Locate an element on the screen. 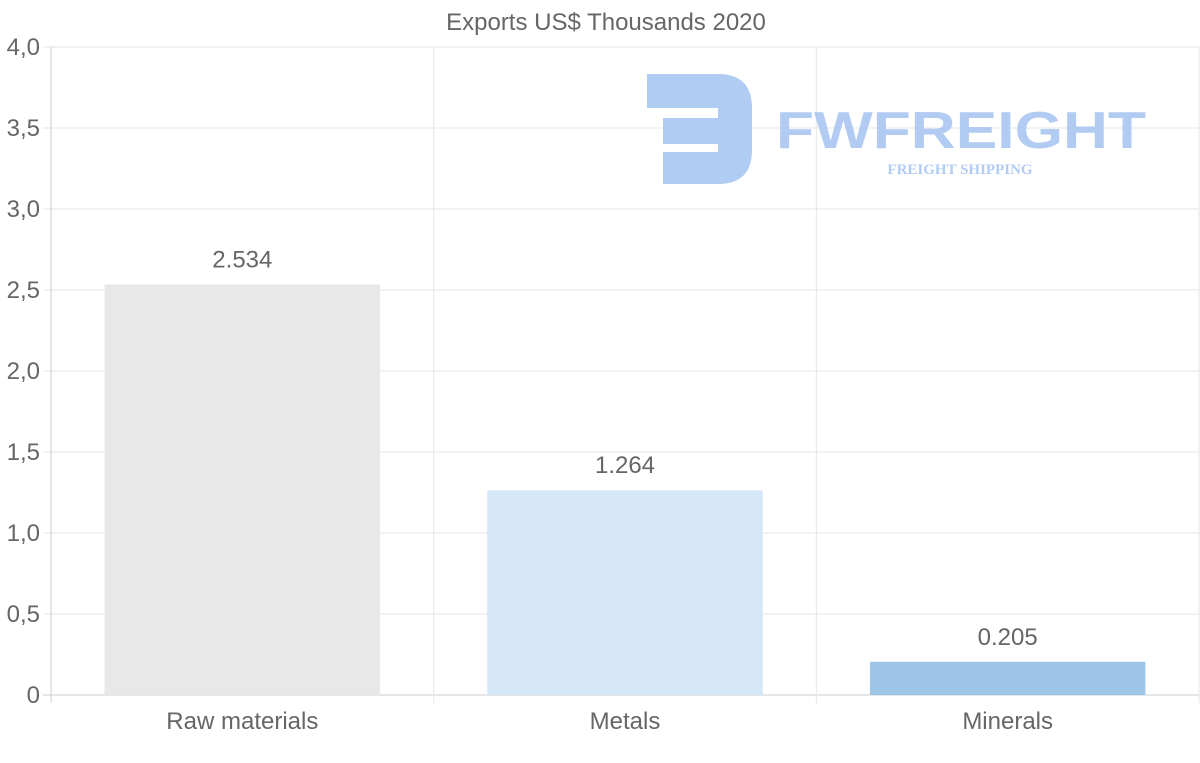 The image size is (1200, 763). fw-logo-icon is located at coordinates (699, 129).